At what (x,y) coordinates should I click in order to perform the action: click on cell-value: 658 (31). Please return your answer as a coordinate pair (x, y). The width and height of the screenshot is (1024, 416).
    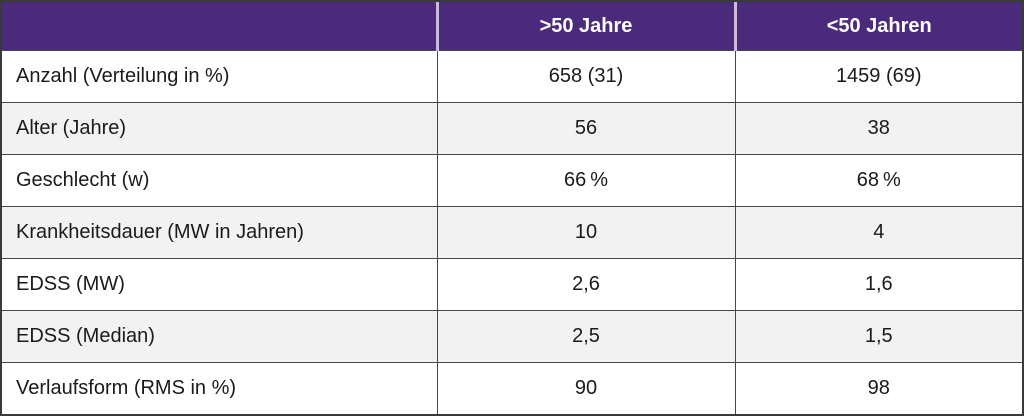
    Looking at the image, I should click on (585, 76).